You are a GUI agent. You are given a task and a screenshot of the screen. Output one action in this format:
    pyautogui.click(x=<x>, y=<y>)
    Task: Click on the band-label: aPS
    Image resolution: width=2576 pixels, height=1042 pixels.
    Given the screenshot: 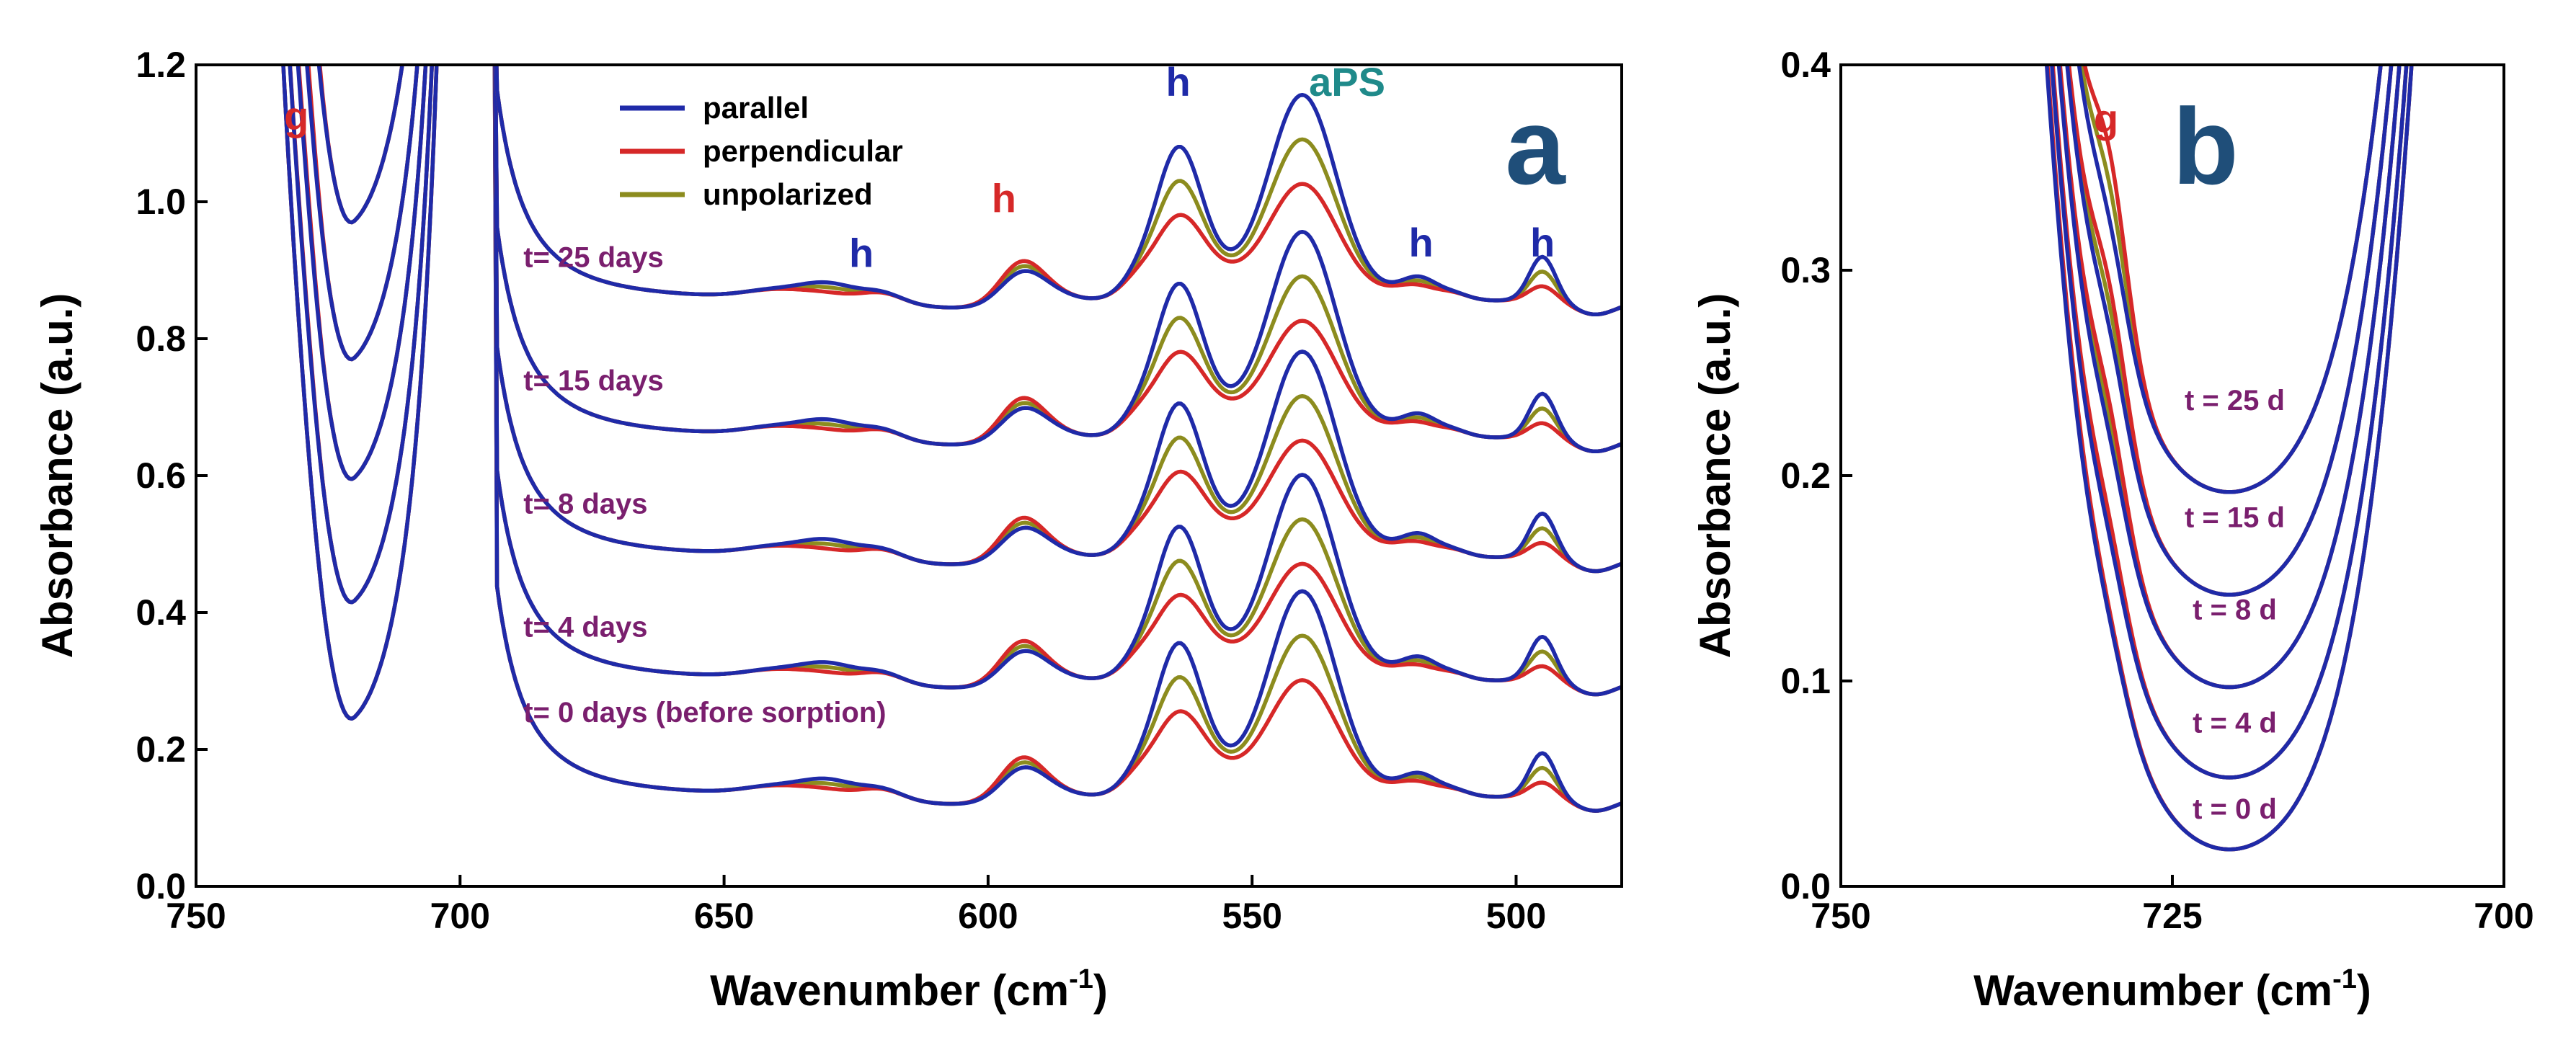 What is the action you would take?
    pyautogui.click(x=1347, y=82)
    